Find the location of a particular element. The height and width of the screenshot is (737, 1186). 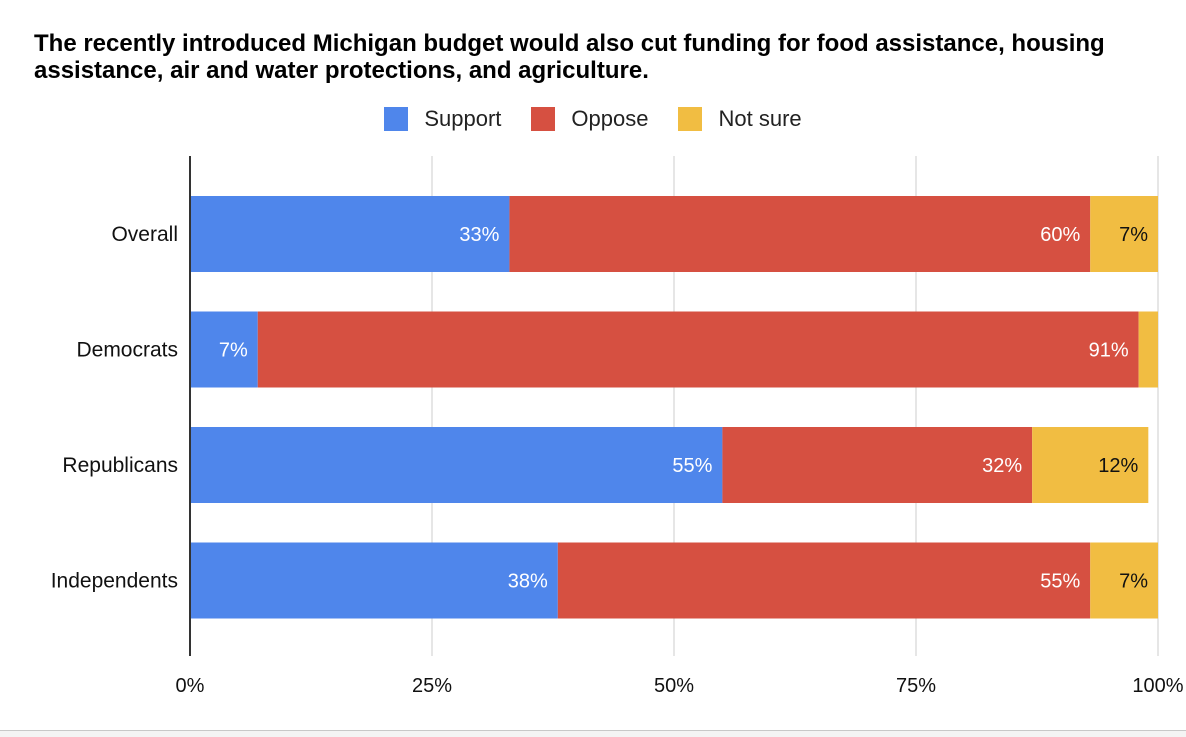

chart-legend: Support Oppose Not sure is located at coordinates (593, 119).